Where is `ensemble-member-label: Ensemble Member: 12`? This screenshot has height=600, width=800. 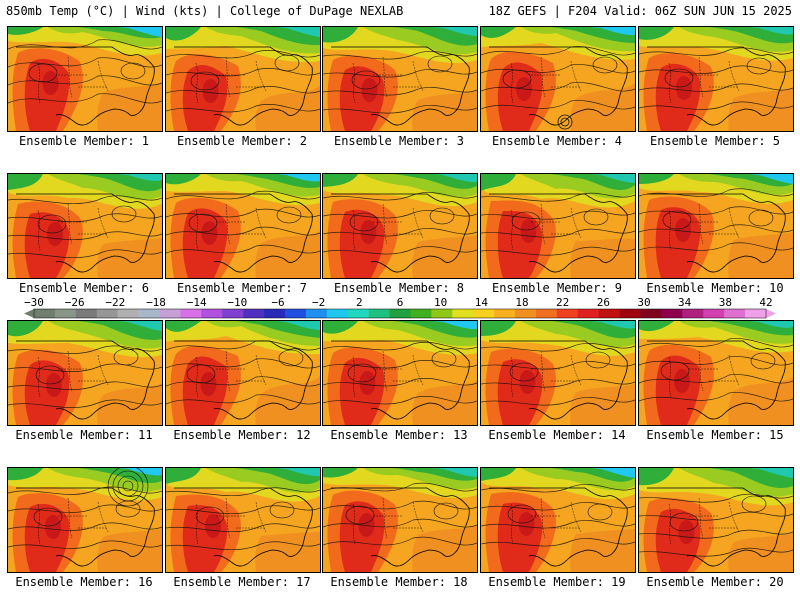
ensemble-member-label: Ensemble Member: 12 is located at coordinates (242, 435).